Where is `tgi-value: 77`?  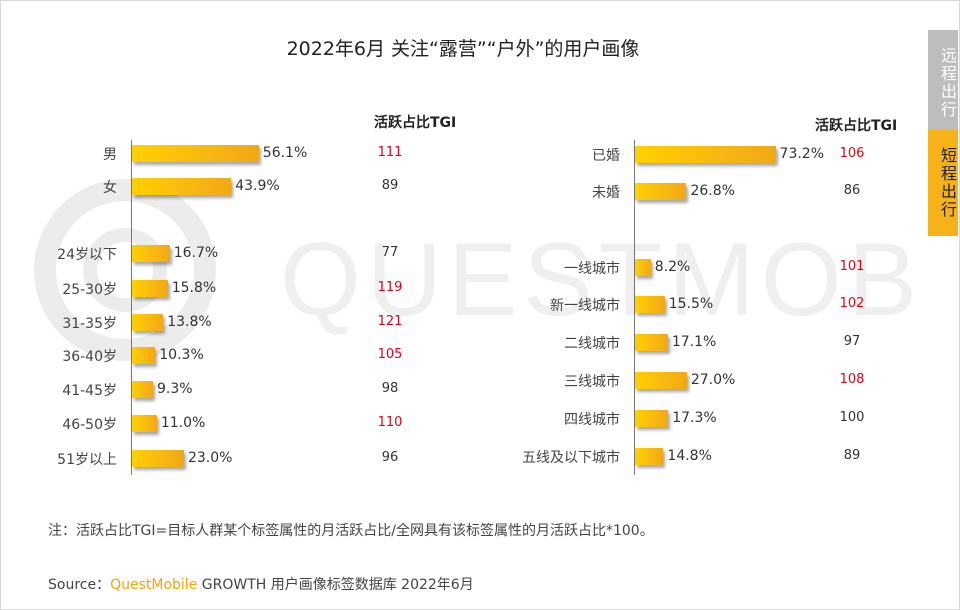 tgi-value: 77 is located at coordinates (390, 252).